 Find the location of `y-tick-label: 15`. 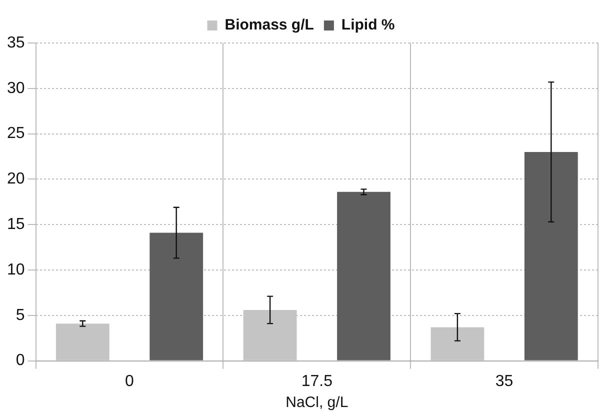

y-tick-label: 15 is located at coordinates (16, 225).